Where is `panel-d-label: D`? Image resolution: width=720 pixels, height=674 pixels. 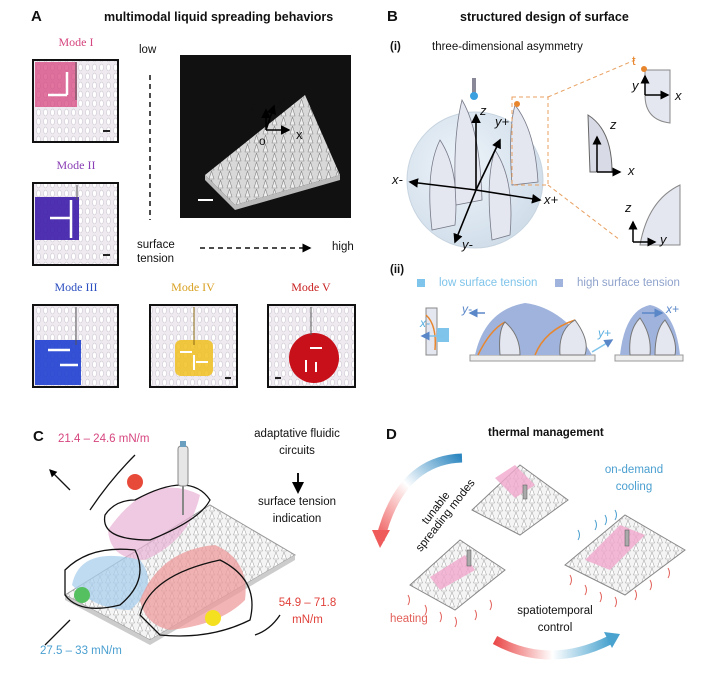
panel-d-label: D is located at coordinates (391, 434).